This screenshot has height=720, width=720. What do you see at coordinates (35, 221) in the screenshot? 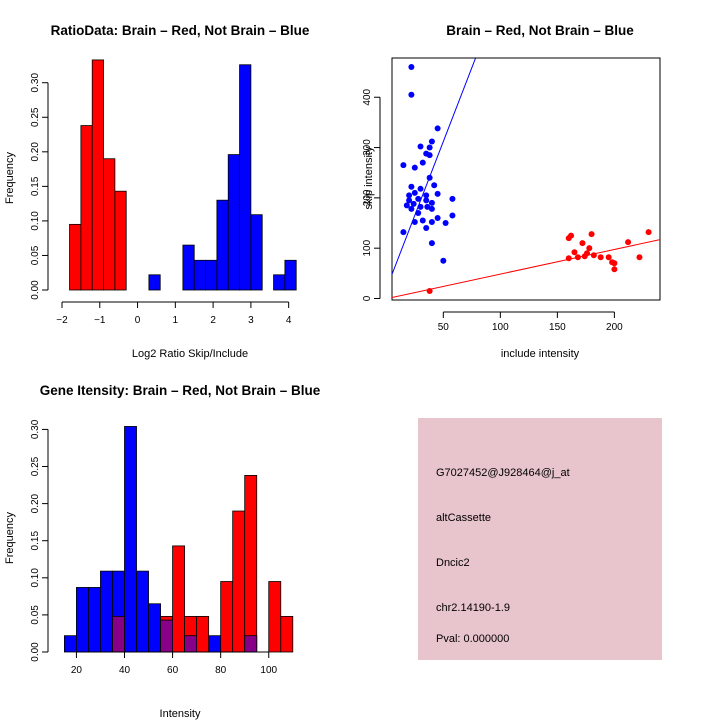
I see `ratio-hist-y-tick-label-2: 0.10` at bounding box center [35, 221].